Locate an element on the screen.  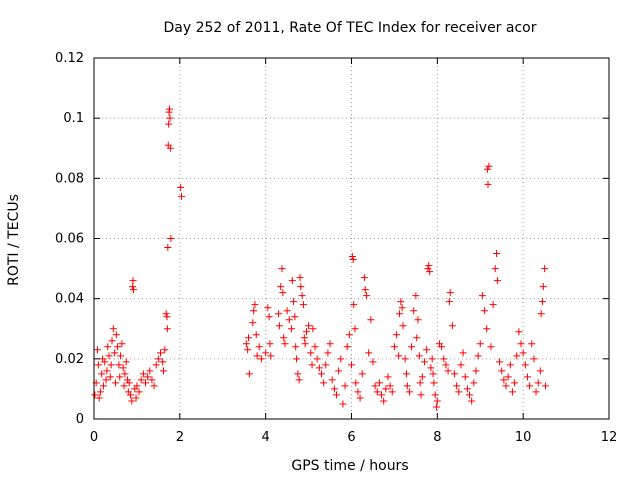
y-tick-label: 0.06 is located at coordinates (69, 239).